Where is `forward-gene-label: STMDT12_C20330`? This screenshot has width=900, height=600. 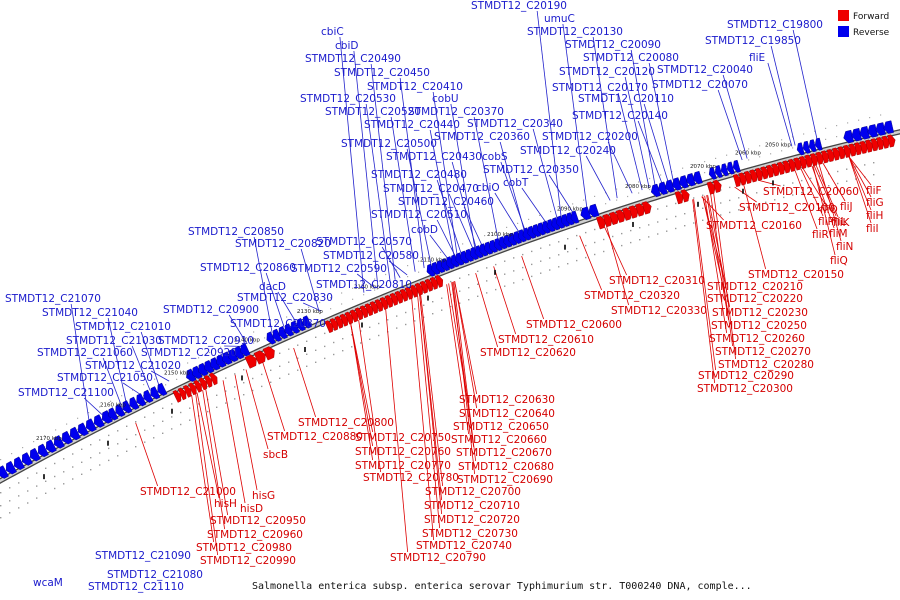
forward-gene-label: STMDT12_C20330 is located at coordinates (659, 311).